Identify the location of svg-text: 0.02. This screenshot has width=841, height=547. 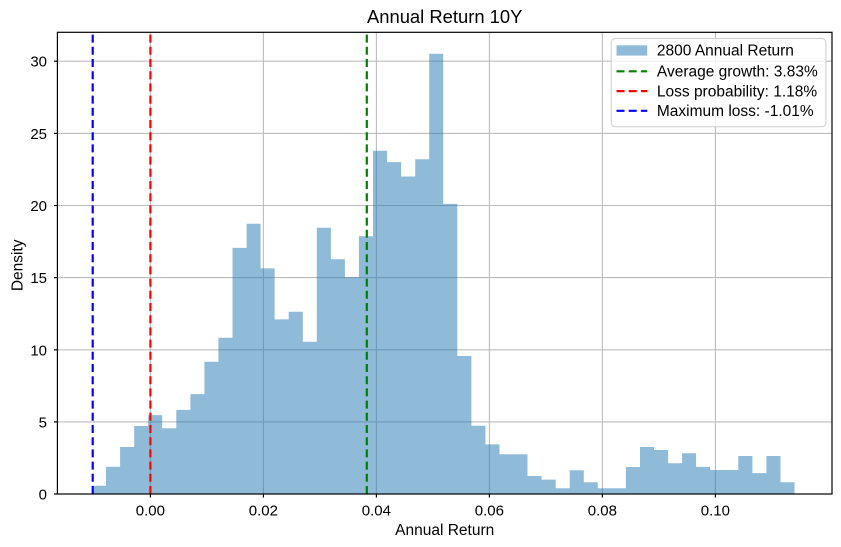
(263, 510).